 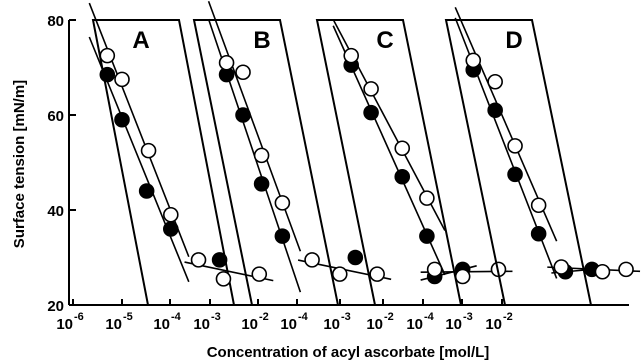 What do you see at coordinates (55, 116) in the screenshot?
I see `y-tick-label: 60` at bounding box center [55, 116].